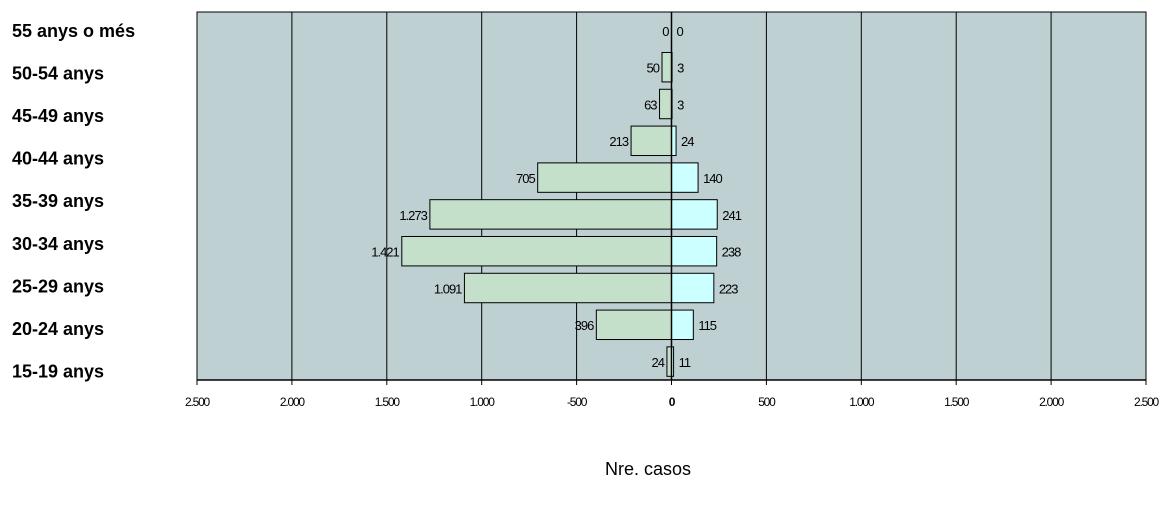 The image size is (1165, 505). I want to click on value-label: 705, so click(525, 178).